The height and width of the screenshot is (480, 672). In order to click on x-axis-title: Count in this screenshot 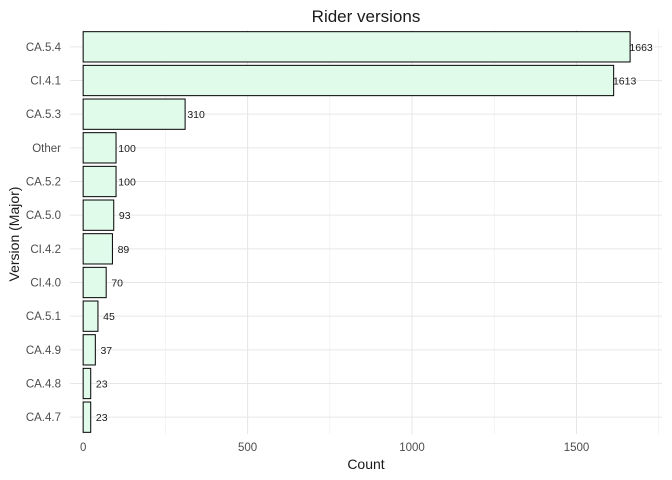, I will do `click(365, 464)`.